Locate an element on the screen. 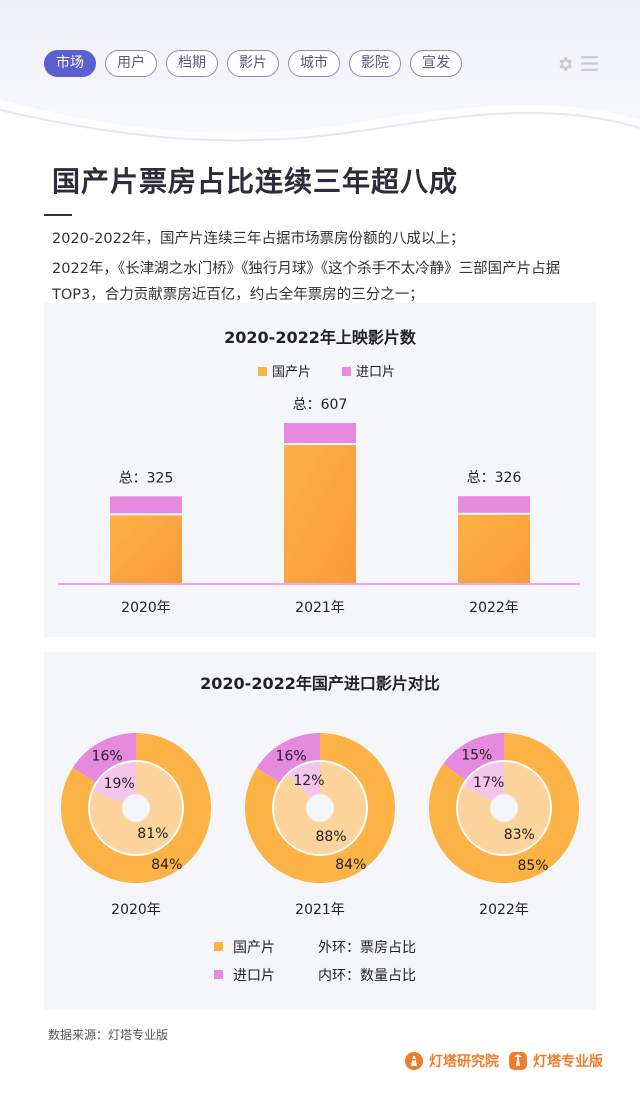 Image resolution: width=640 pixels, height=1099 pixels. bar-total-label: 总：325 is located at coordinates (146, 478).